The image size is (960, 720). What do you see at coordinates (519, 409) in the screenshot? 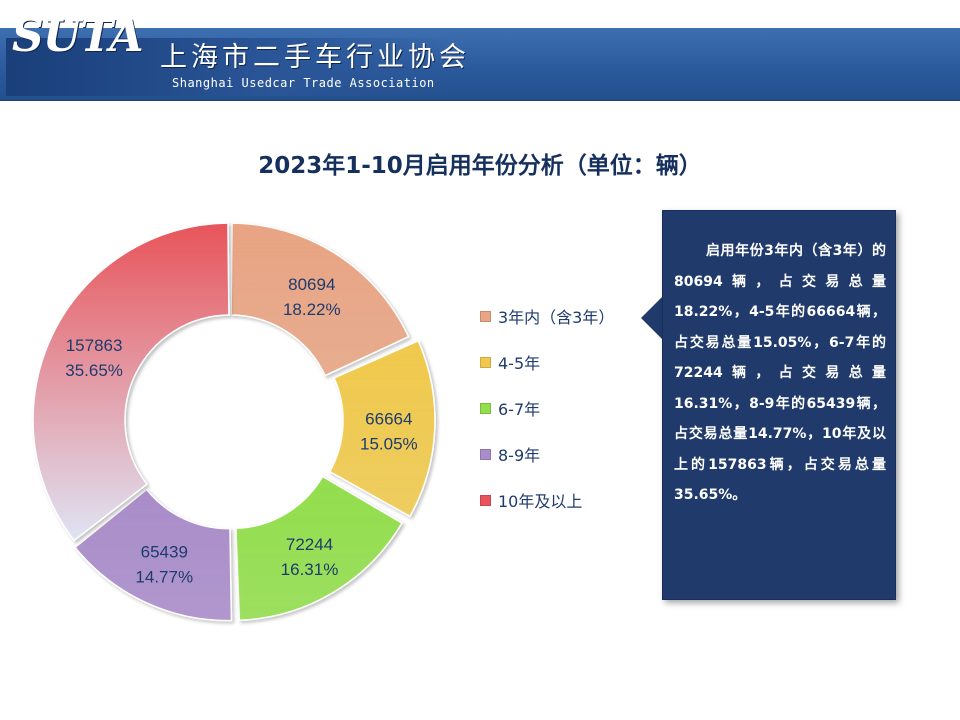
I see `legend-label: 6-7年` at bounding box center [519, 409].